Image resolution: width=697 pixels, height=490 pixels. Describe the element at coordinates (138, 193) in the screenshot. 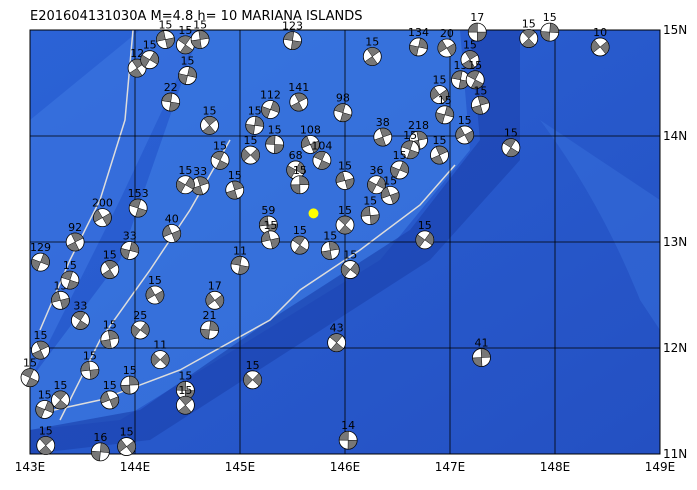

I see `depth-label: 153` at that location.